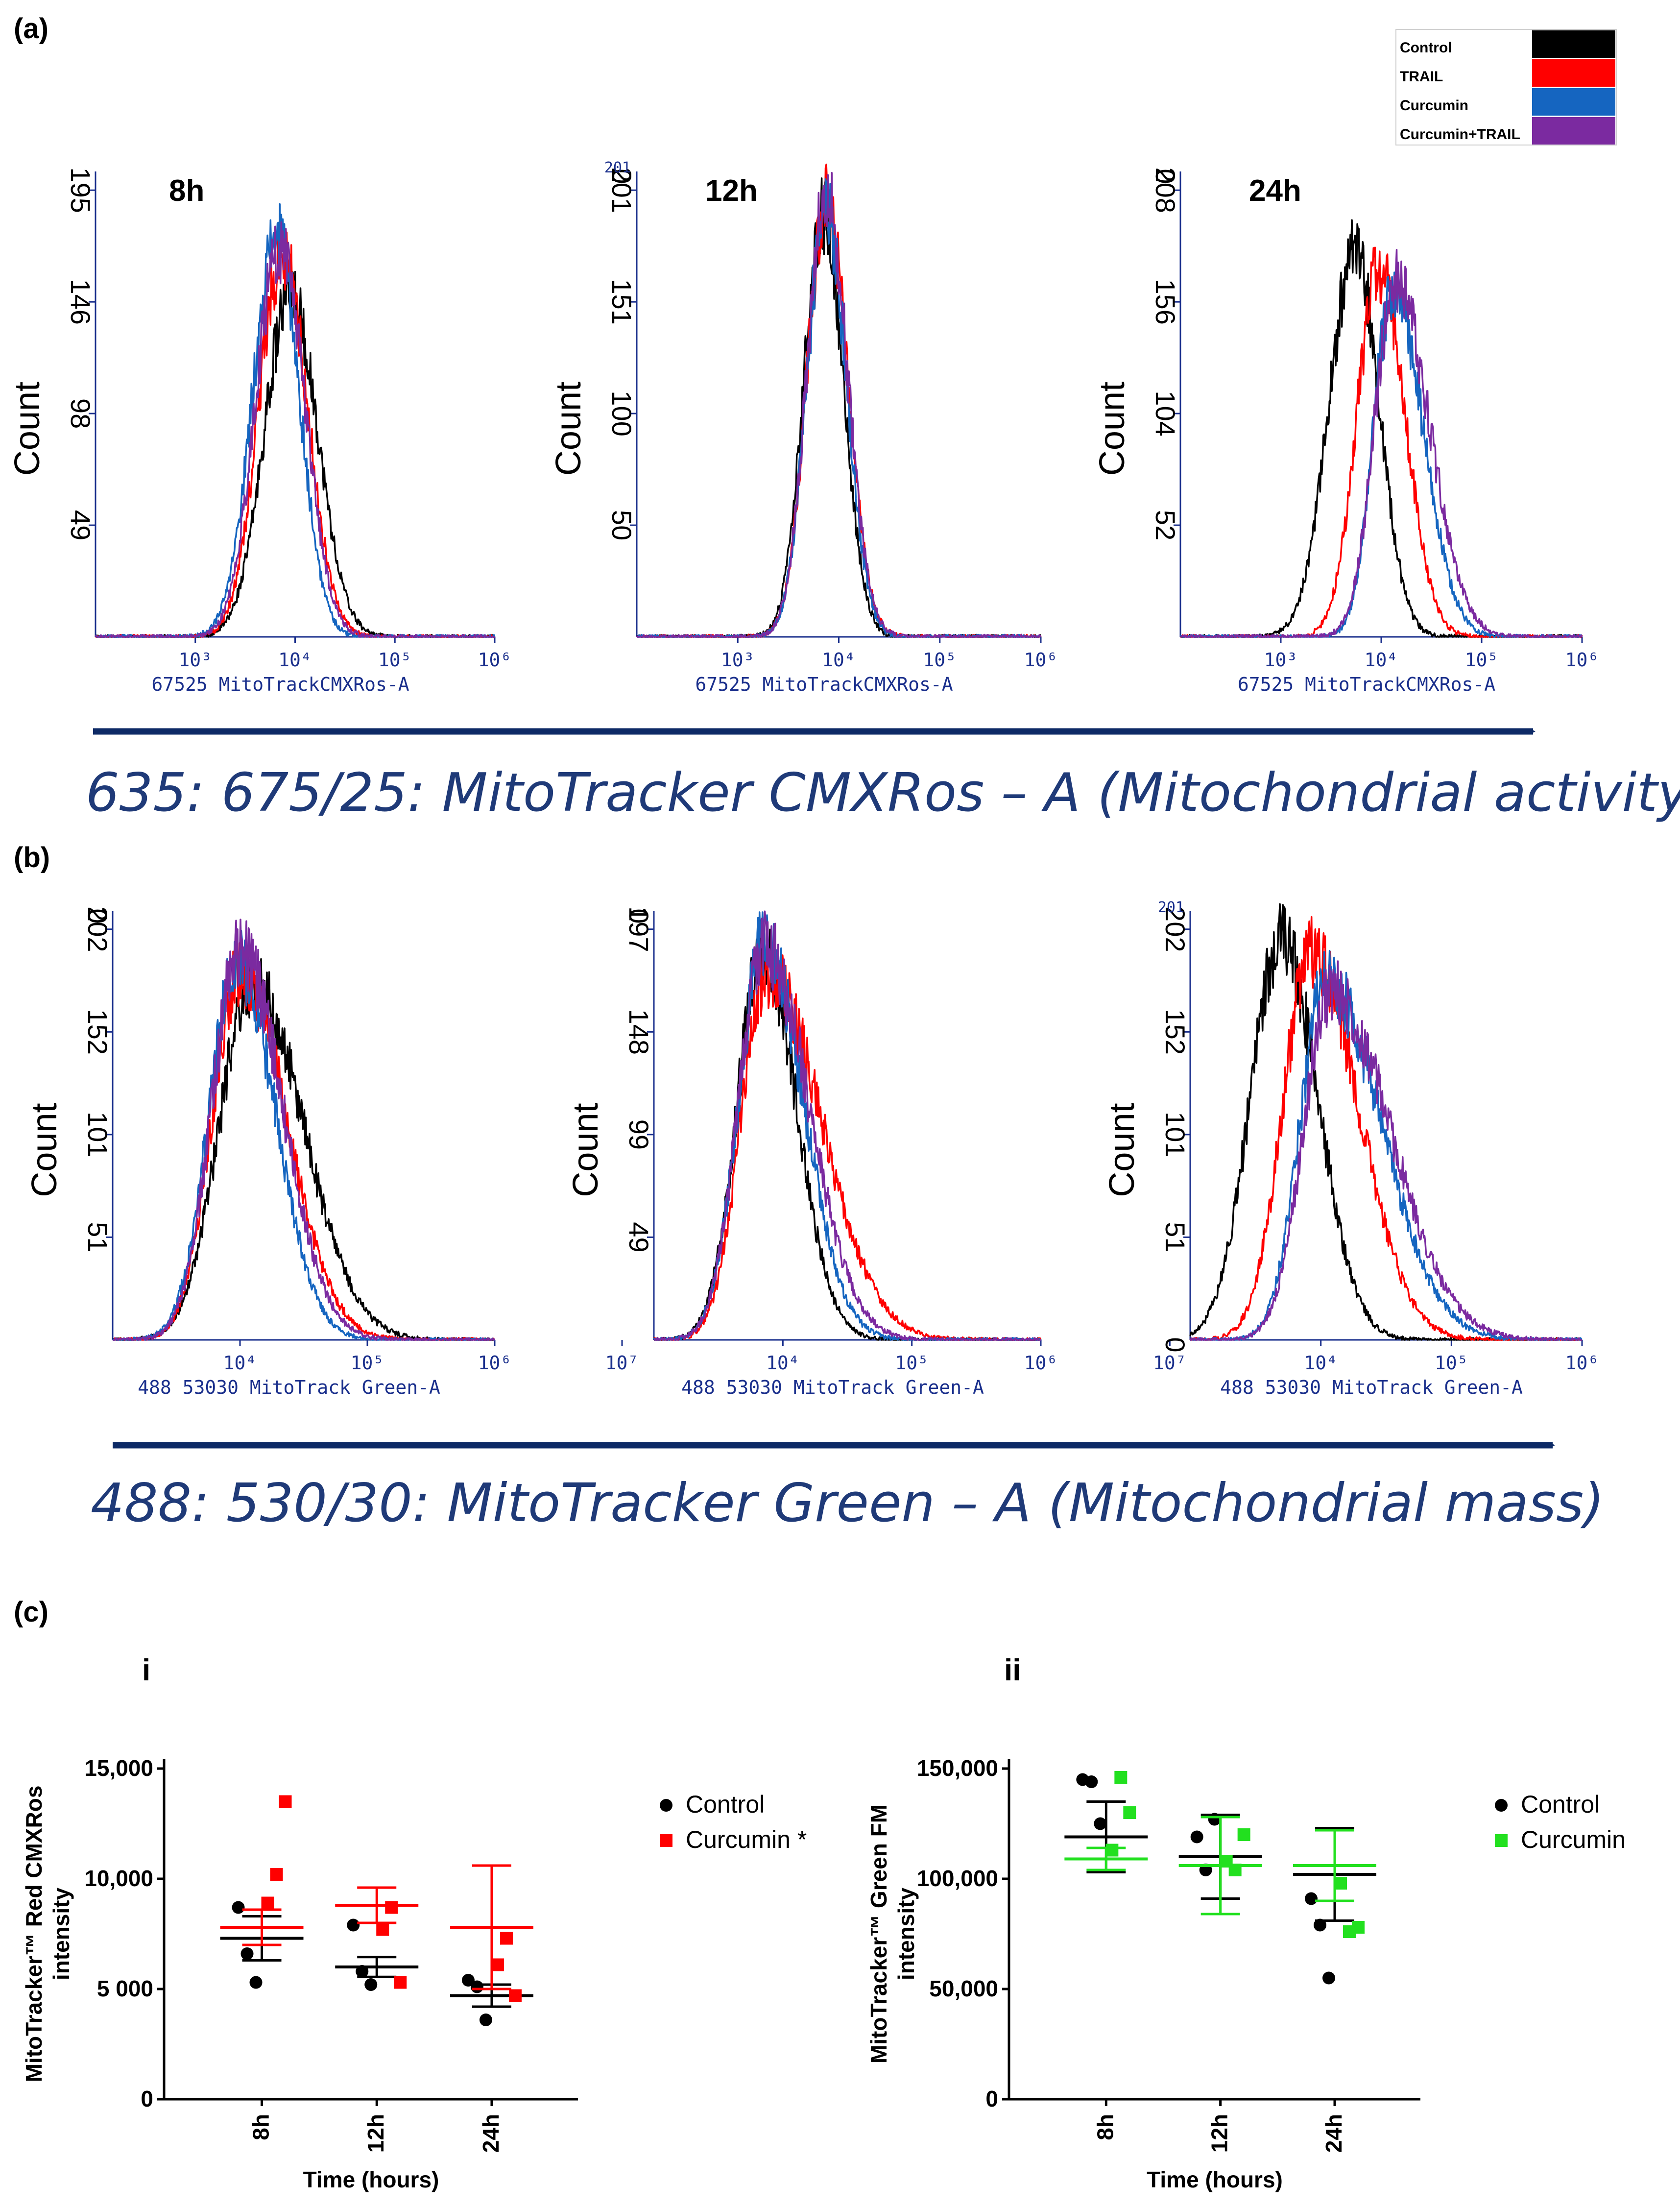 The height and width of the screenshot is (2208, 1680). I want to click on y-tick-label: 15,000, so click(118, 1768).